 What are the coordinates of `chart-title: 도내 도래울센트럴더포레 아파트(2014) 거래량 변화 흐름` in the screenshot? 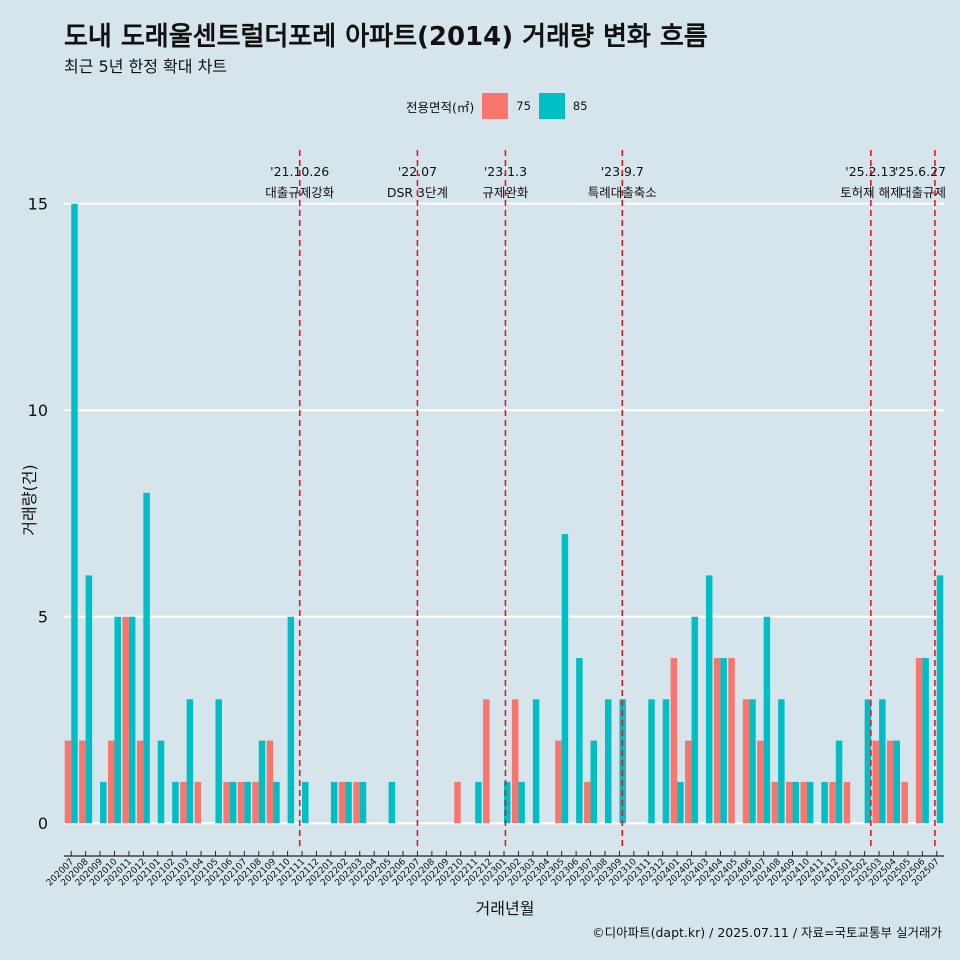 It's located at (386, 37).